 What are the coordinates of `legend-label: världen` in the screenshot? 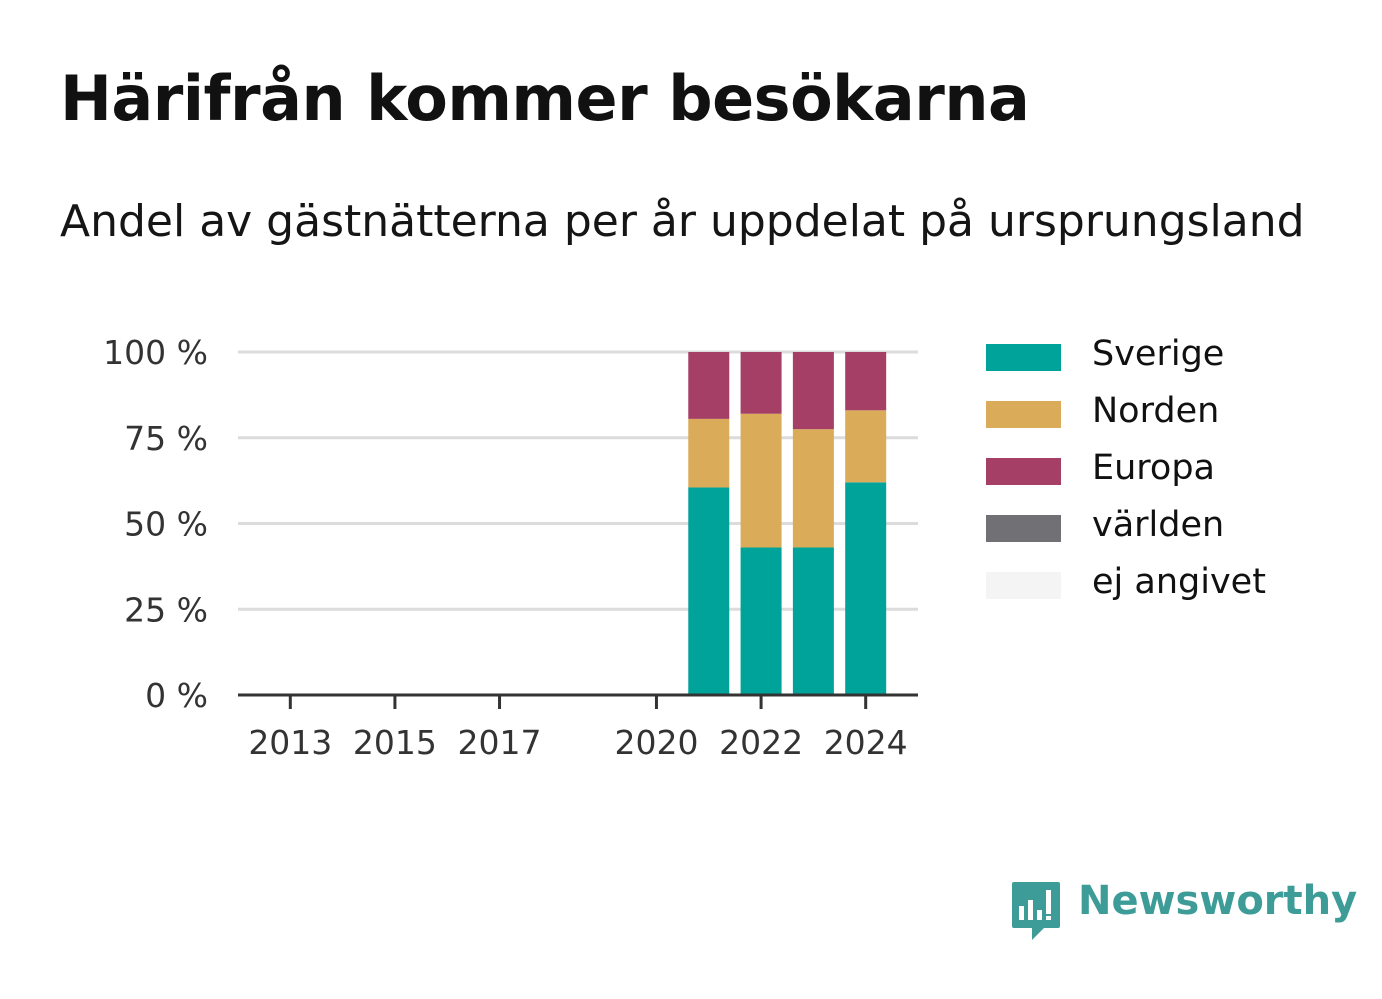 It's located at (1158, 525).